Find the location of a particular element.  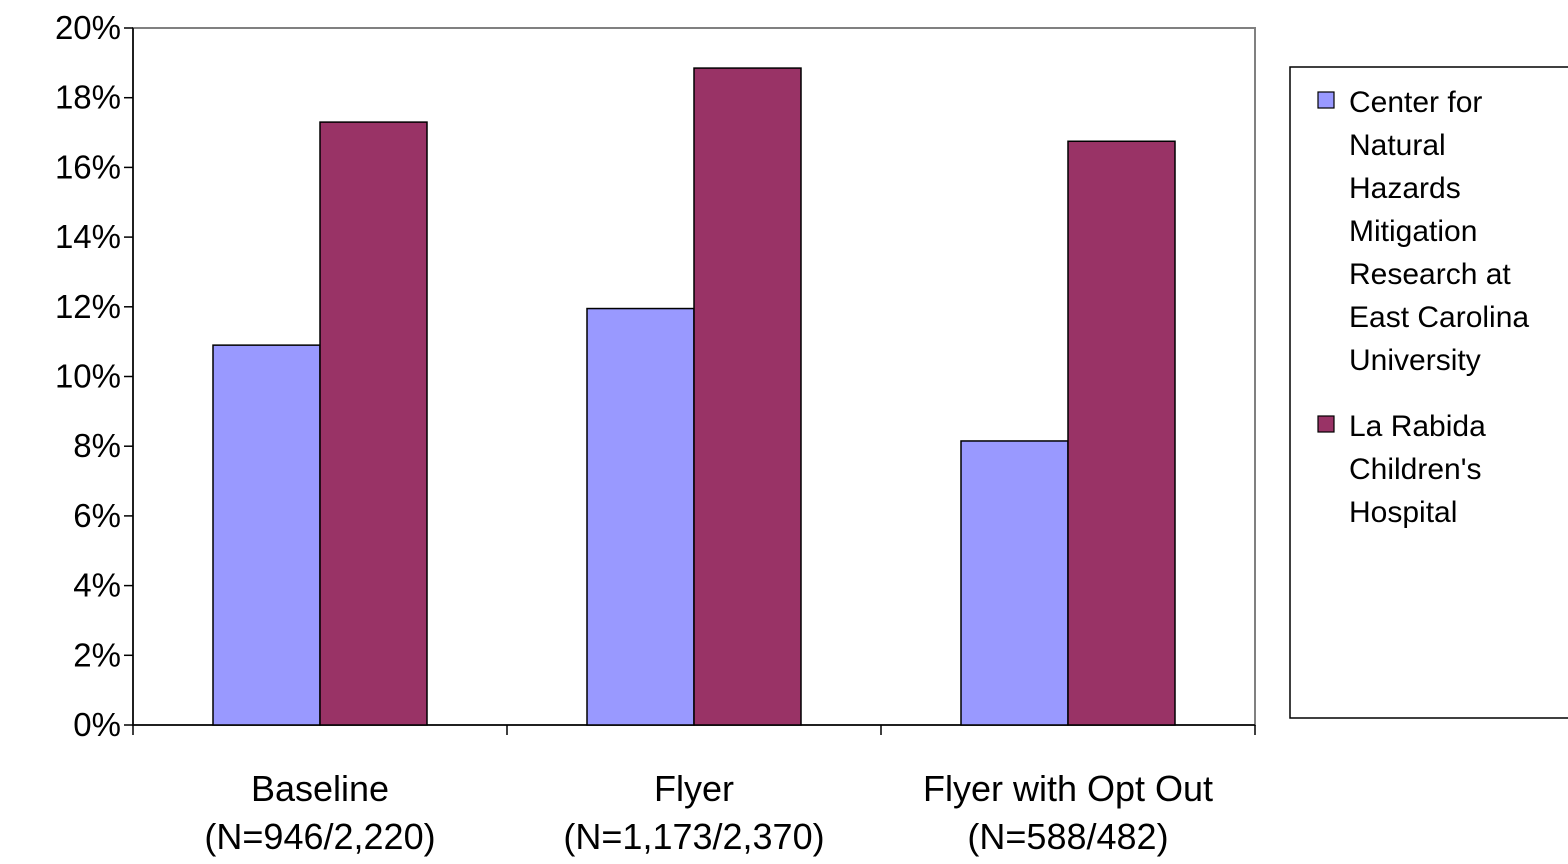

y-tick-label: 10% is located at coordinates (88, 376).